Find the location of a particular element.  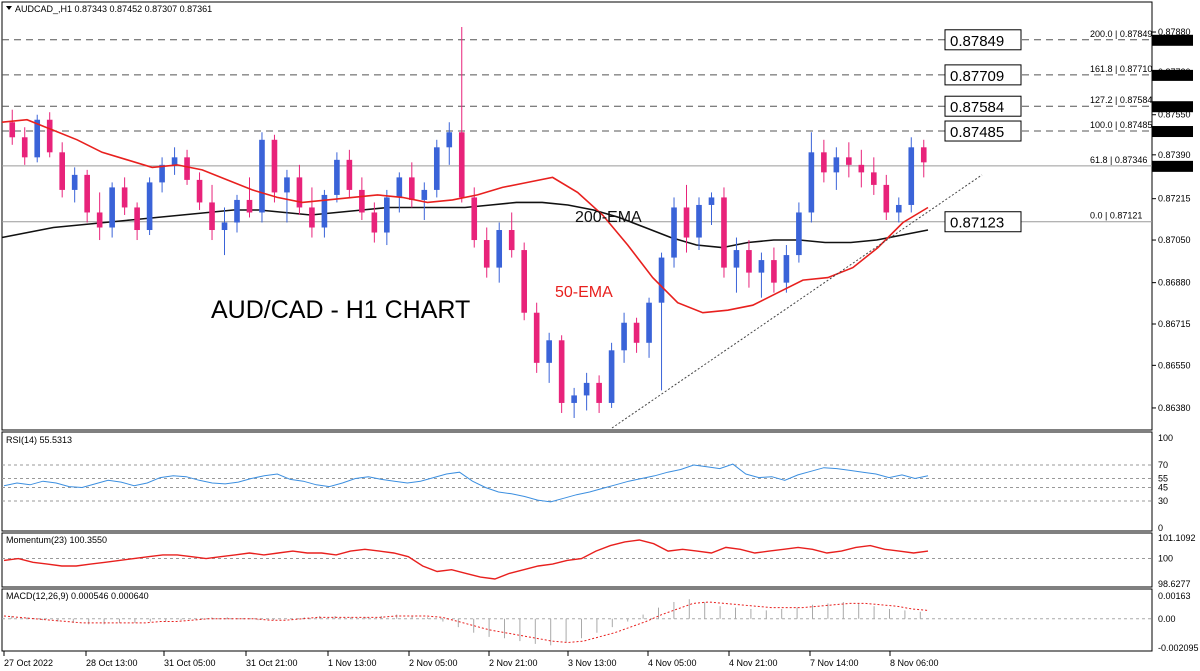

rsi-tick-label: 30 is located at coordinates (1163, 501).